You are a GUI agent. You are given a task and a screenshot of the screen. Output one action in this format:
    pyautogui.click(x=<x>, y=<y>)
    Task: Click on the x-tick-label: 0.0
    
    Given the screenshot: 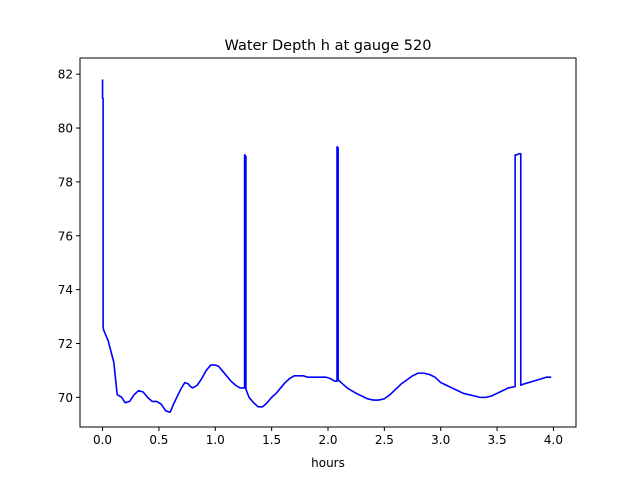 What is the action you would take?
    pyautogui.click(x=102, y=440)
    